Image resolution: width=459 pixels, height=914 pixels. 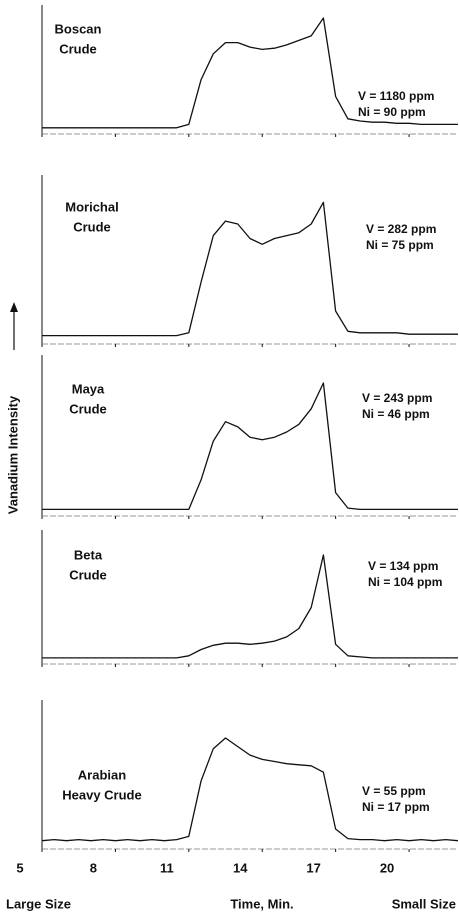 What do you see at coordinates (78, 28) in the screenshot?
I see `panel-label: Boscan` at bounding box center [78, 28].